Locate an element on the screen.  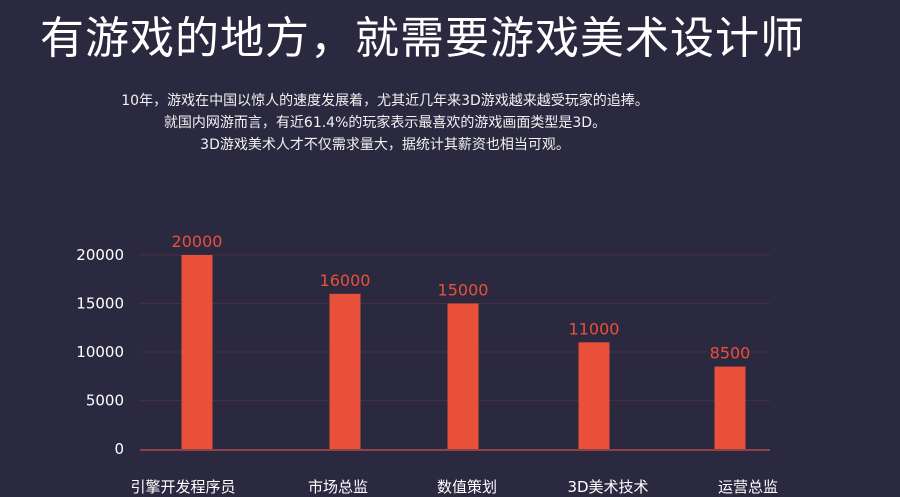
x-category-label: 3D美术技术 is located at coordinates (607, 487).